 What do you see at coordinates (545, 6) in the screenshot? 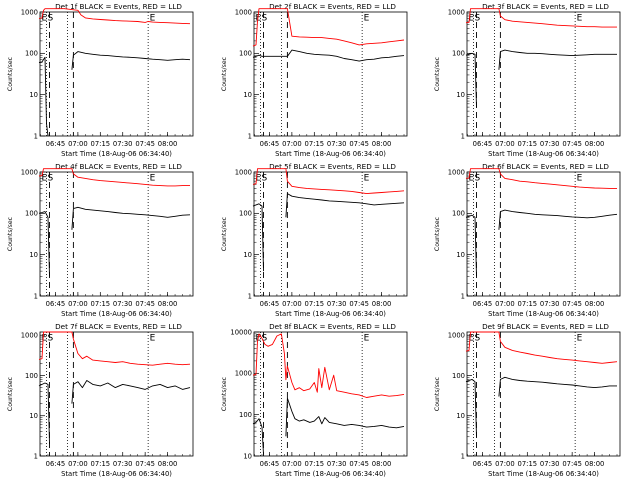
I see `chart-title: Det 3f BLACK = Events, RED = LLD` at bounding box center [545, 6].